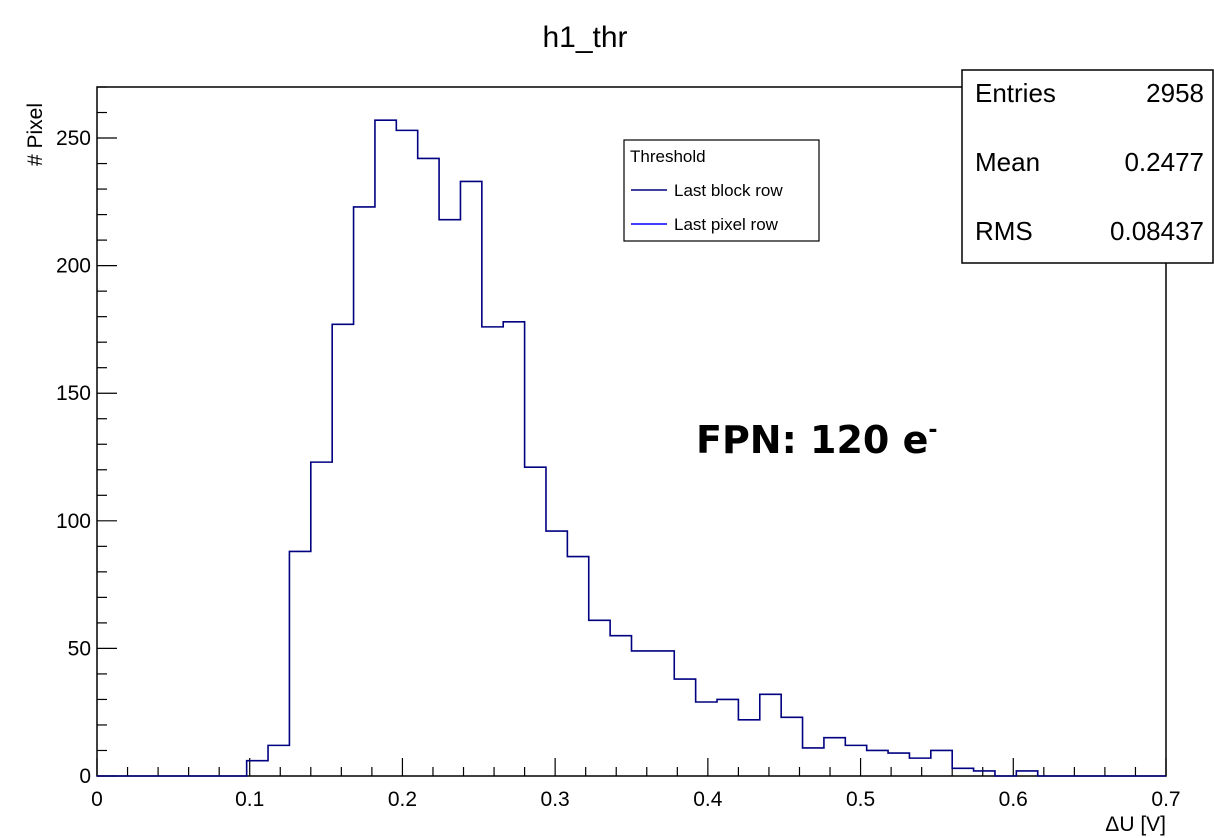  I want to click on y-tick-label: 0, so click(85, 776).